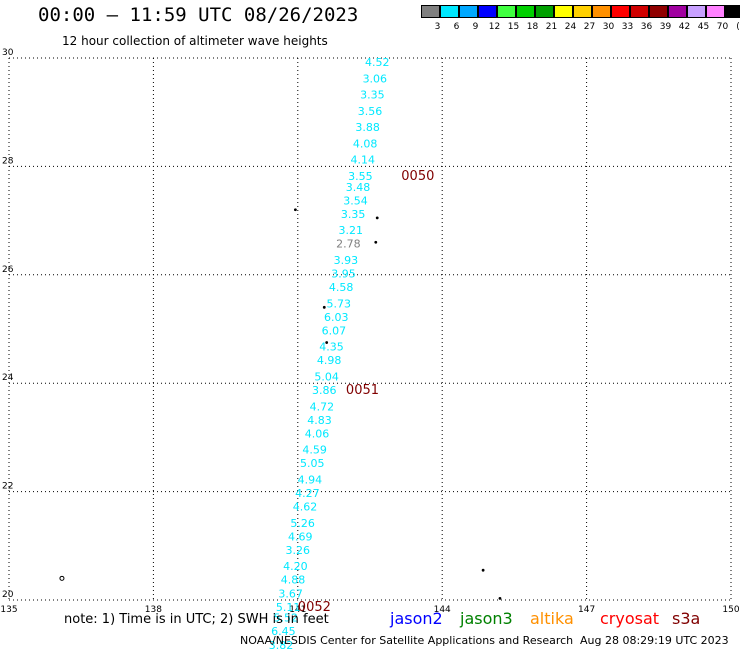  I want to click on scale-label: 18, so click(532, 27).